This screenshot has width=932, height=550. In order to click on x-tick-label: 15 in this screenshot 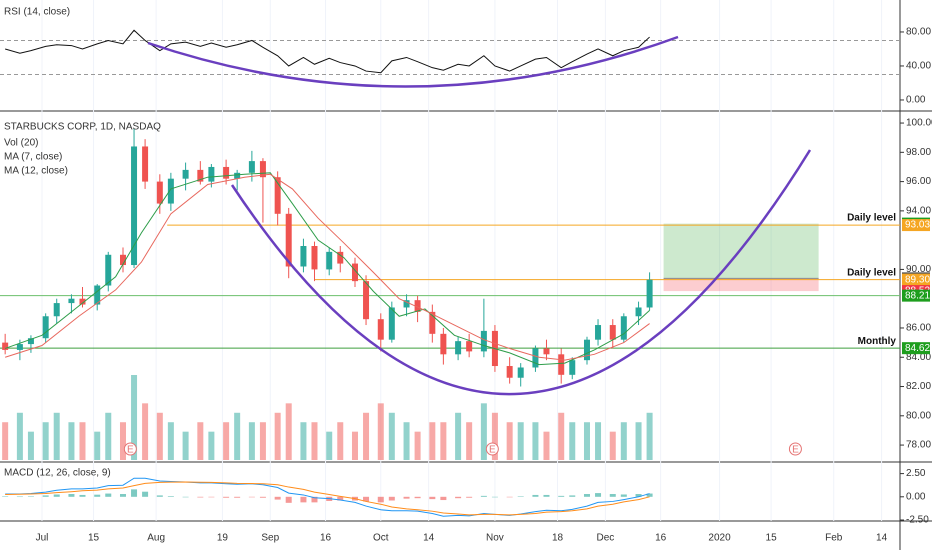, I will do `click(94, 538)`.